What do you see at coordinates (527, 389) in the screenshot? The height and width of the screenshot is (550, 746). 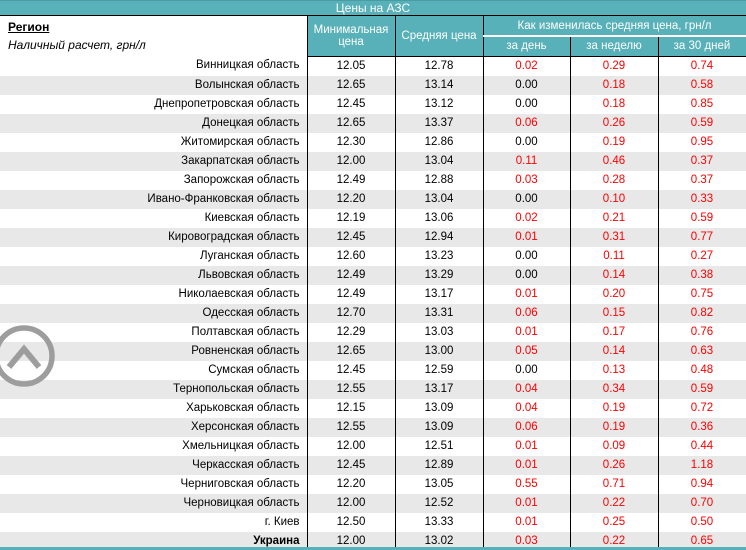 I see `change-day-cell: 0.04` at bounding box center [527, 389].